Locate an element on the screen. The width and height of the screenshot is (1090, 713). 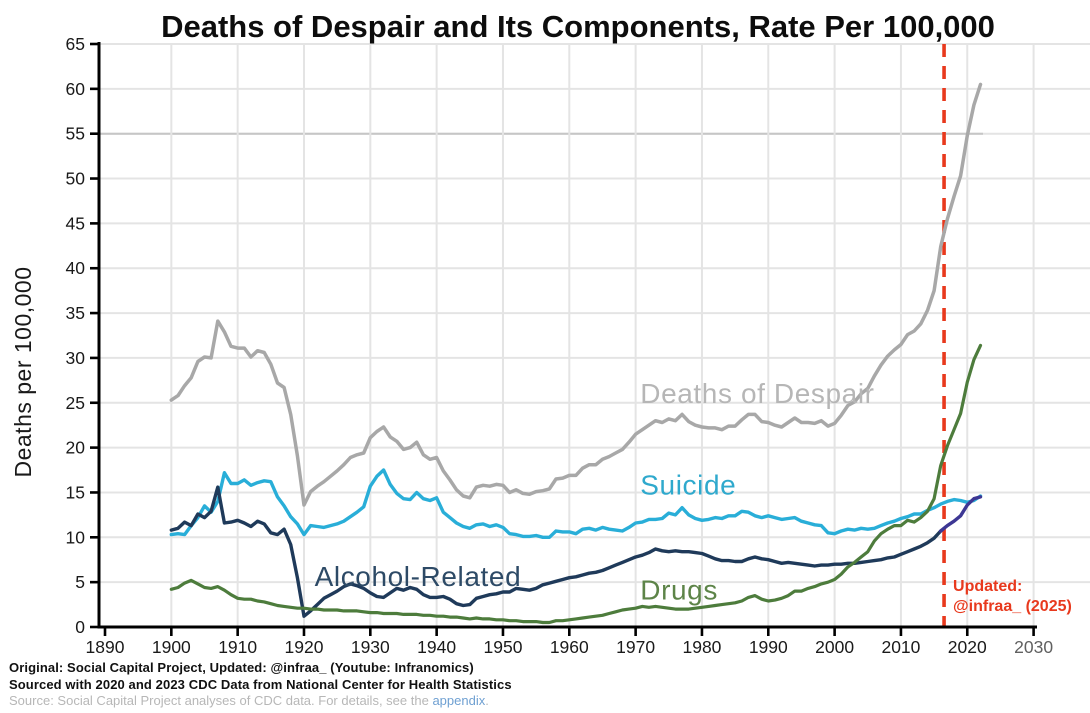
x-tick-label: 2020 is located at coordinates (967, 647).